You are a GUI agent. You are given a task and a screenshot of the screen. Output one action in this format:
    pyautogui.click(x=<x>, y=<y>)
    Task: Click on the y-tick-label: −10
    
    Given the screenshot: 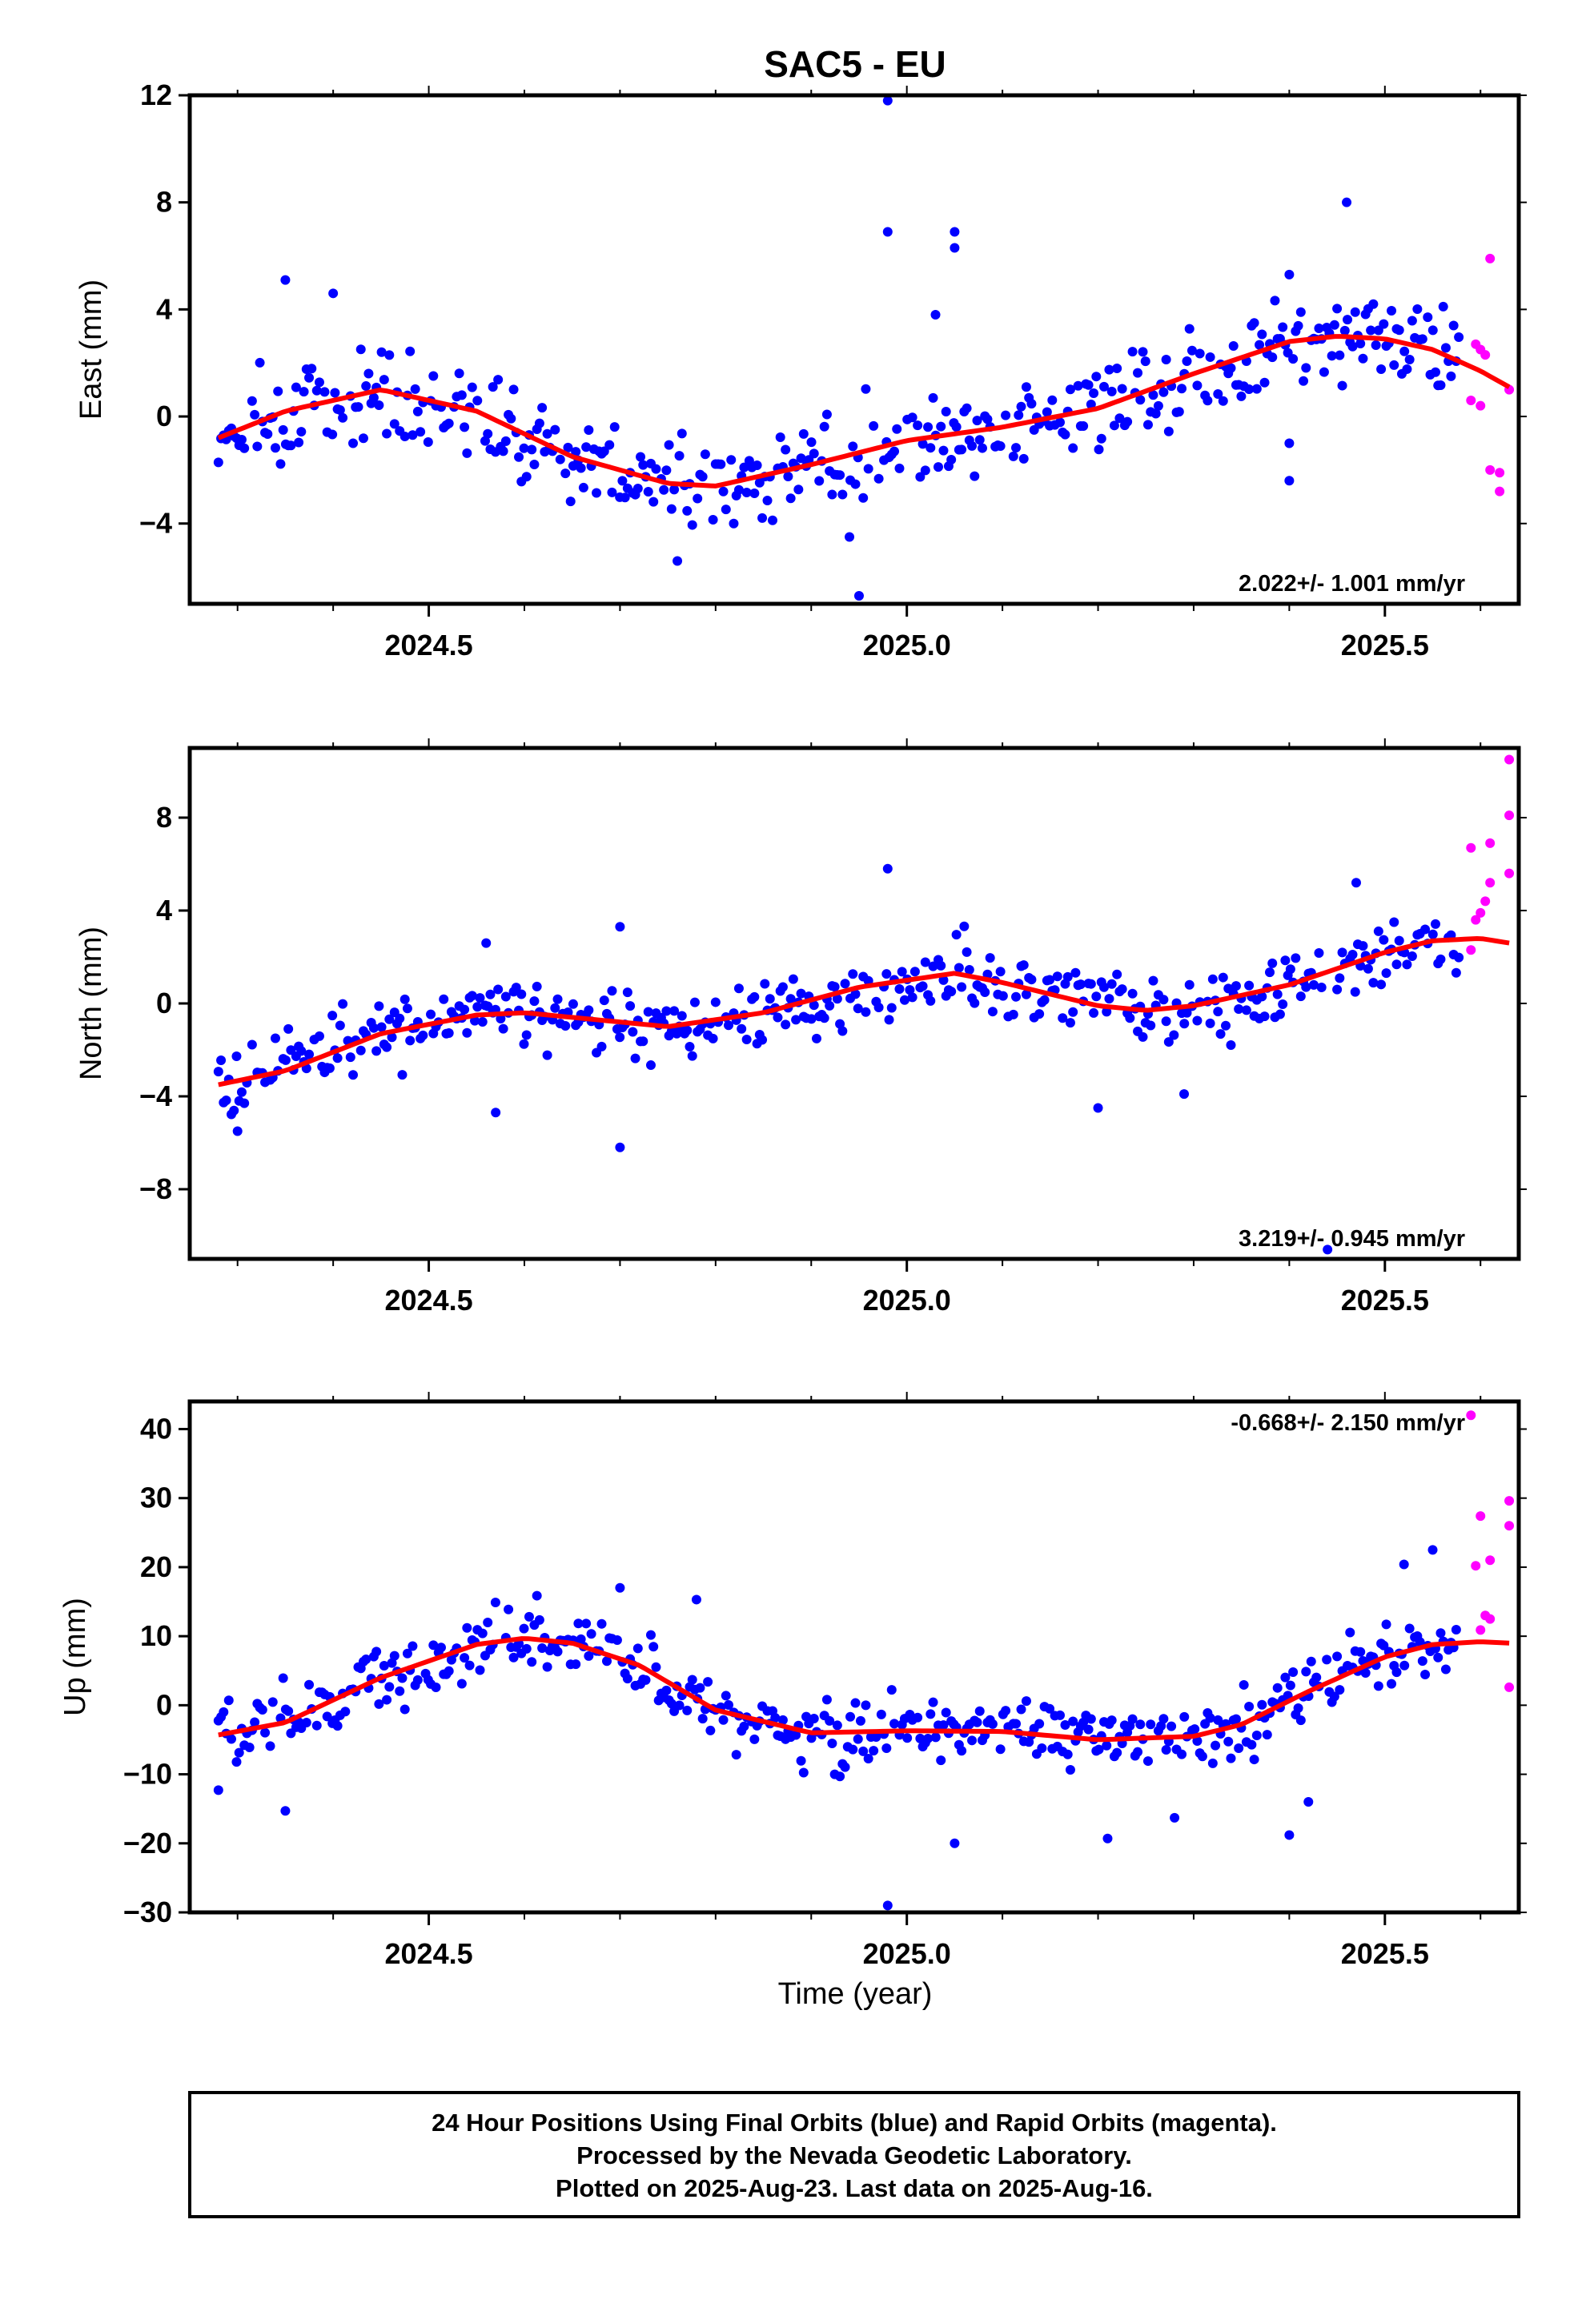 What is the action you would take?
    pyautogui.click(x=147, y=1774)
    